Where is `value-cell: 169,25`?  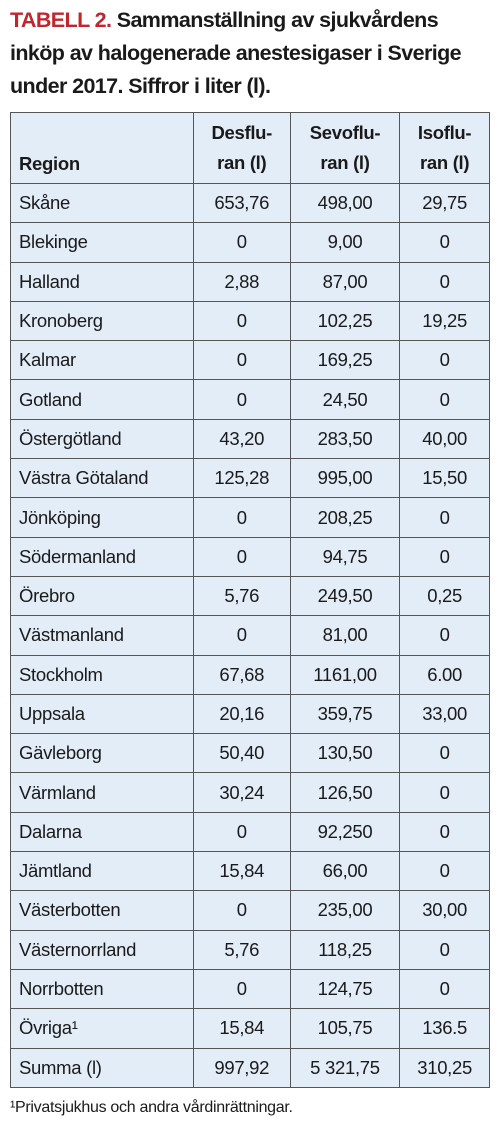
value-cell: 169,25 is located at coordinates (345, 360).